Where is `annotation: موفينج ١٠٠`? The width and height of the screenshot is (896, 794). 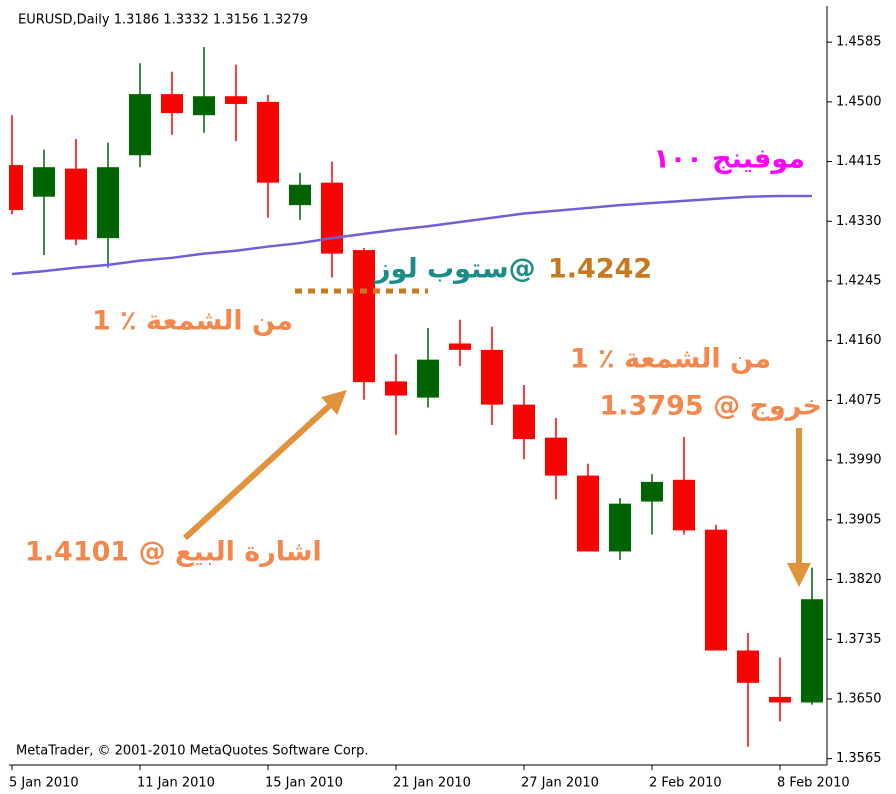 annotation: موفينج ١٠٠ is located at coordinates (729, 159).